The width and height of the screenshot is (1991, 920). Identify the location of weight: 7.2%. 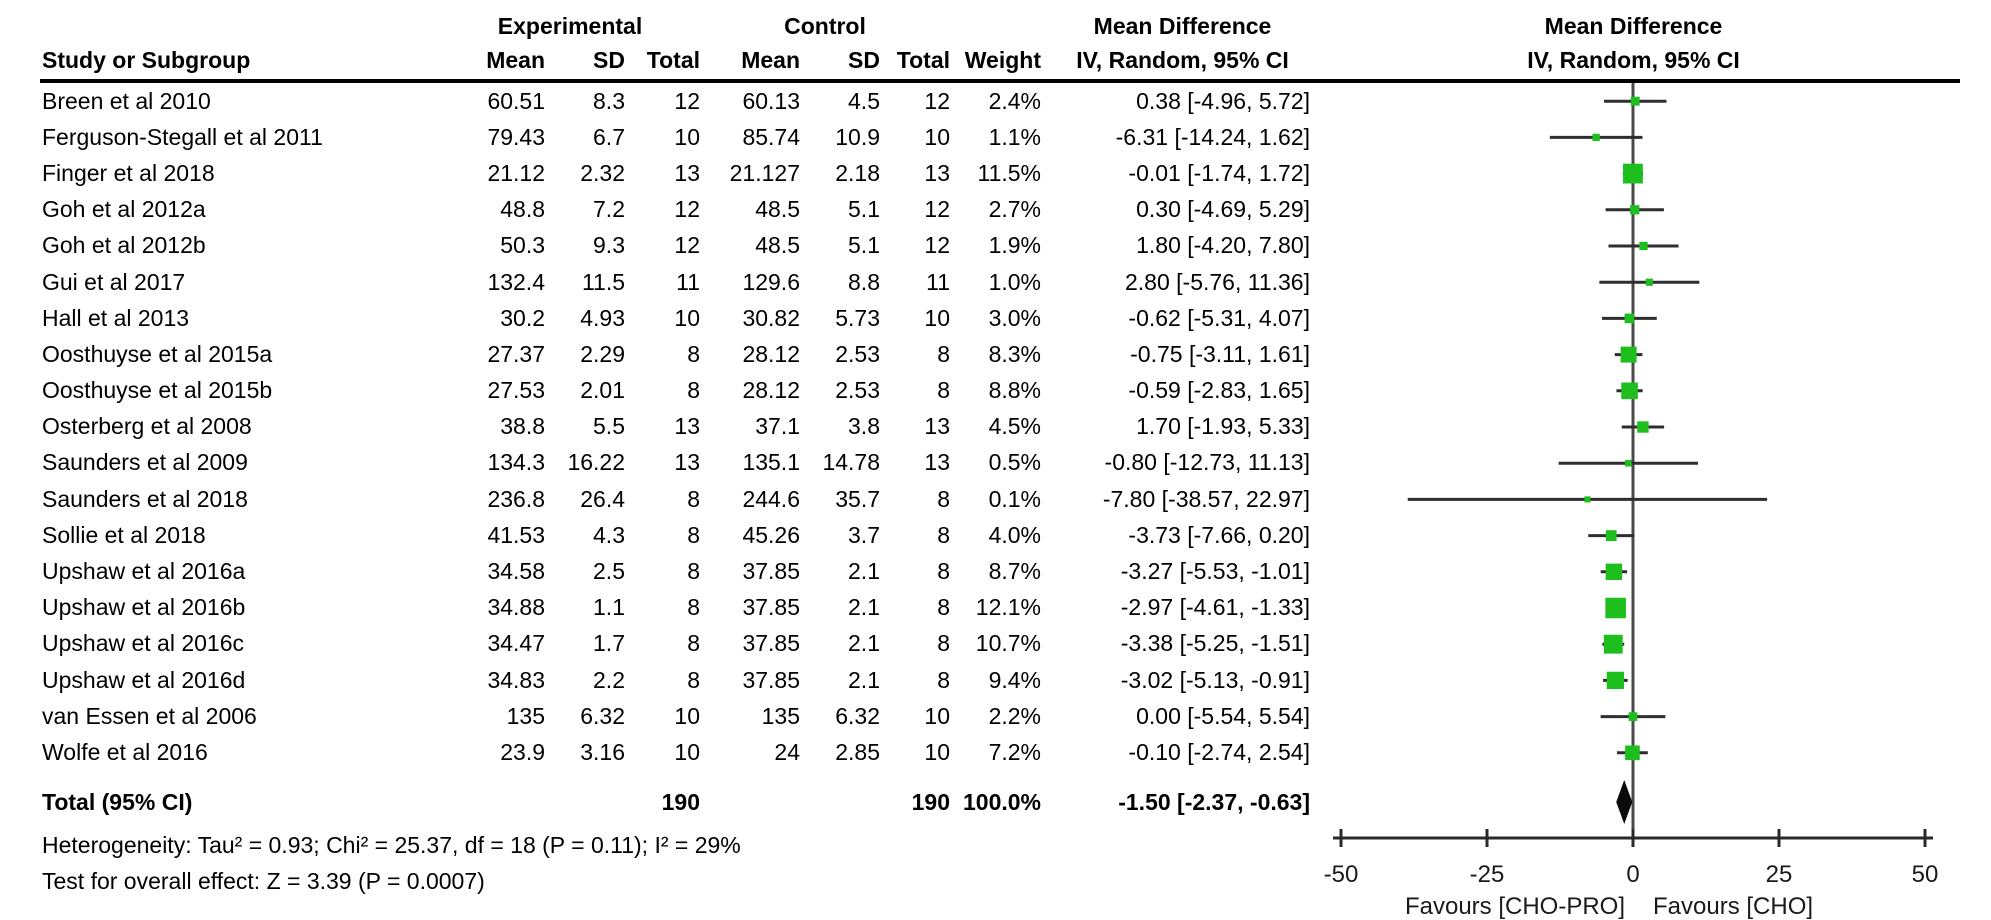
(1014, 751).